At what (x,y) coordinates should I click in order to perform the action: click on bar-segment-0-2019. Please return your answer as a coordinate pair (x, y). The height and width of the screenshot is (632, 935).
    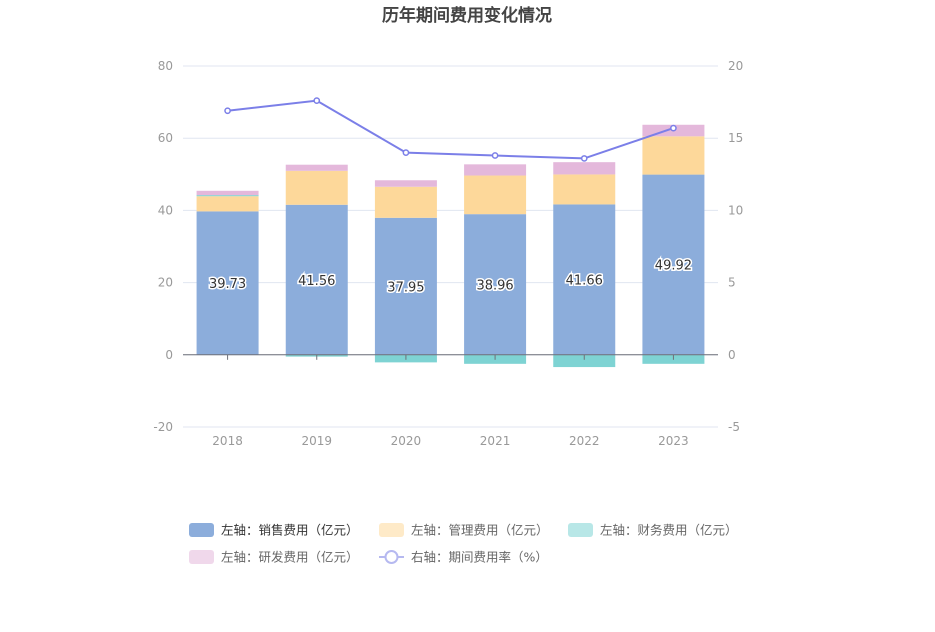
    Looking at the image, I should click on (316, 279).